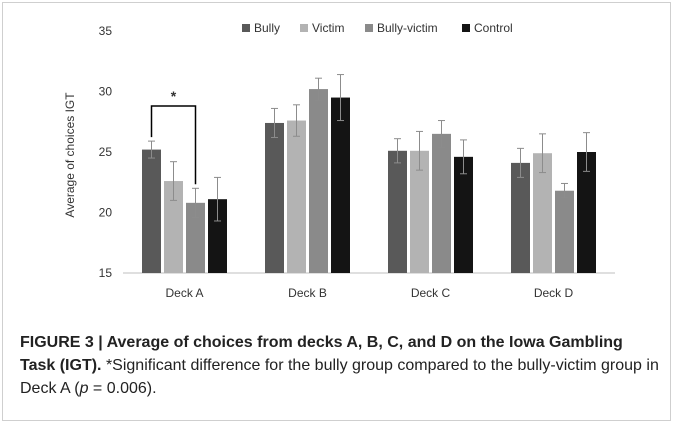 The height and width of the screenshot is (425, 675). I want to click on x-tick-label: Deck A, so click(184, 293).